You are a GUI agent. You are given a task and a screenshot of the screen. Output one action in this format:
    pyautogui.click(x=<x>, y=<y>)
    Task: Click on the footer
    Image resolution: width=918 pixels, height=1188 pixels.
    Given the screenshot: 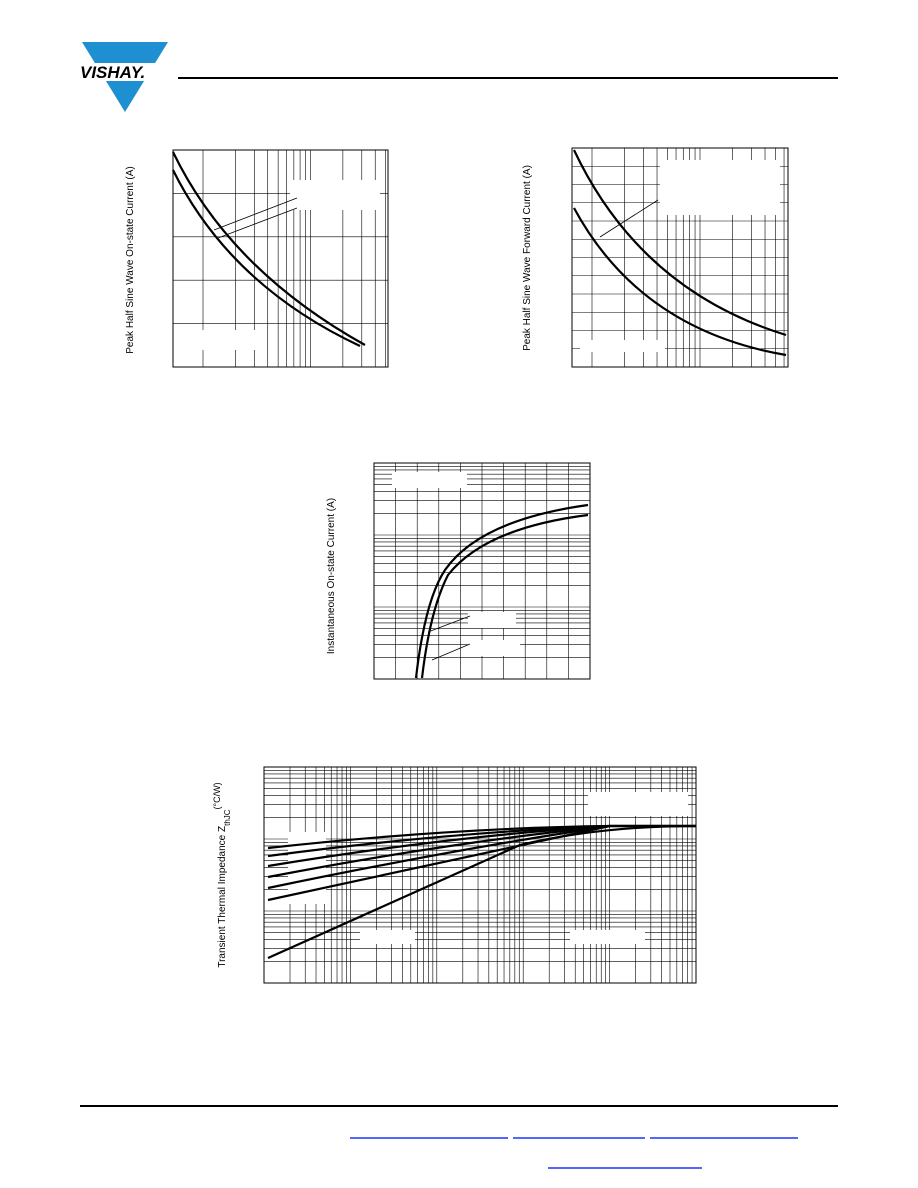 What is the action you would take?
    pyautogui.click(x=459, y=1137)
    